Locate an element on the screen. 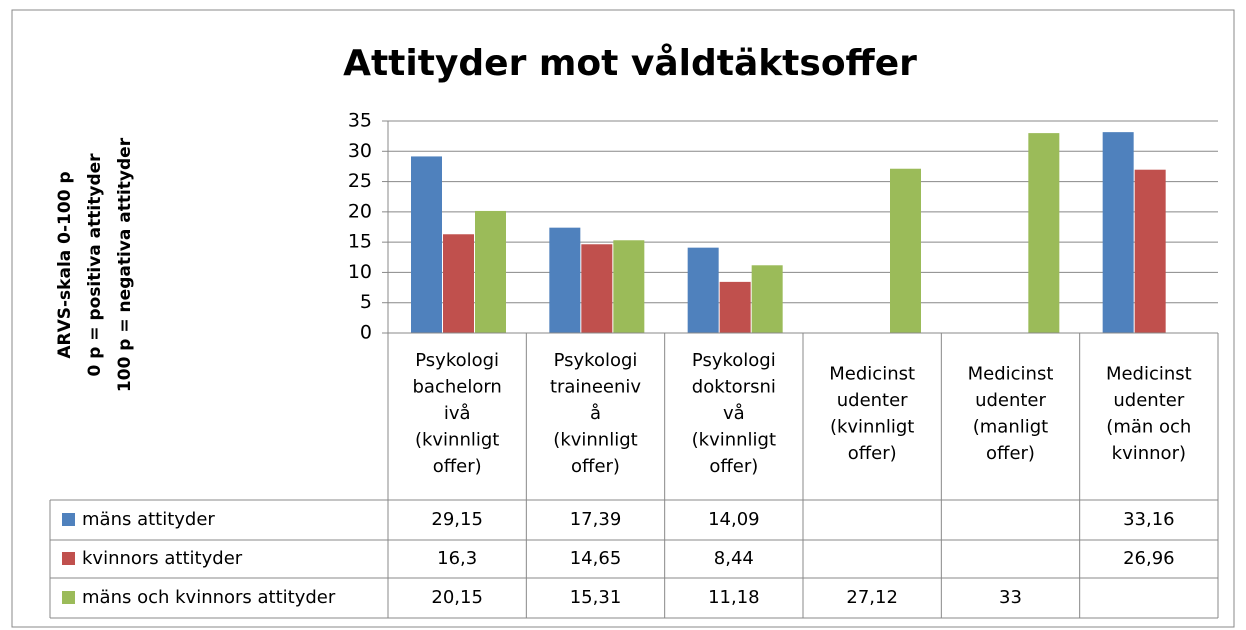 The width and height of the screenshot is (1246, 630). x-tick-label: bachelorn is located at coordinates (456, 387).